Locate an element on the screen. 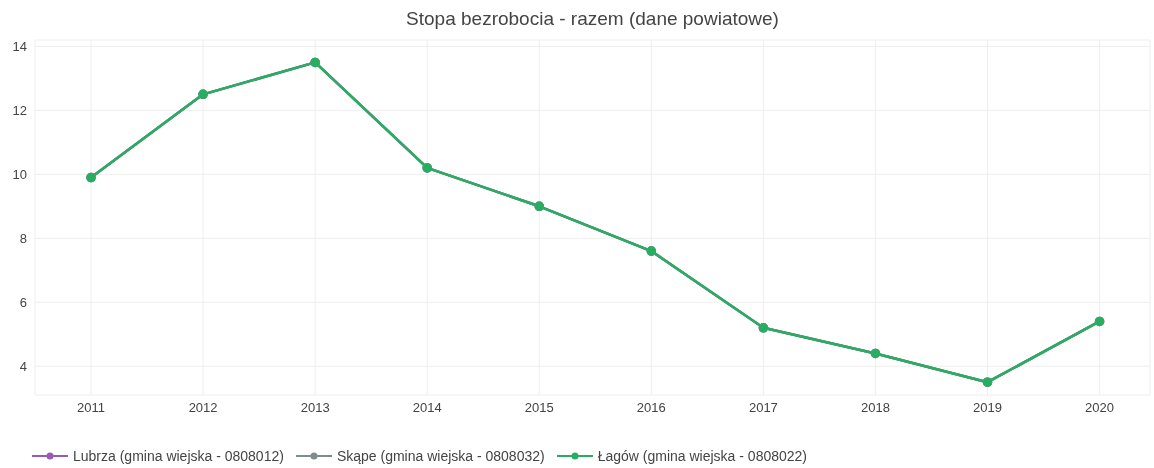 The image size is (1154, 468). y-tick-label: 10 is located at coordinates (19, 174).